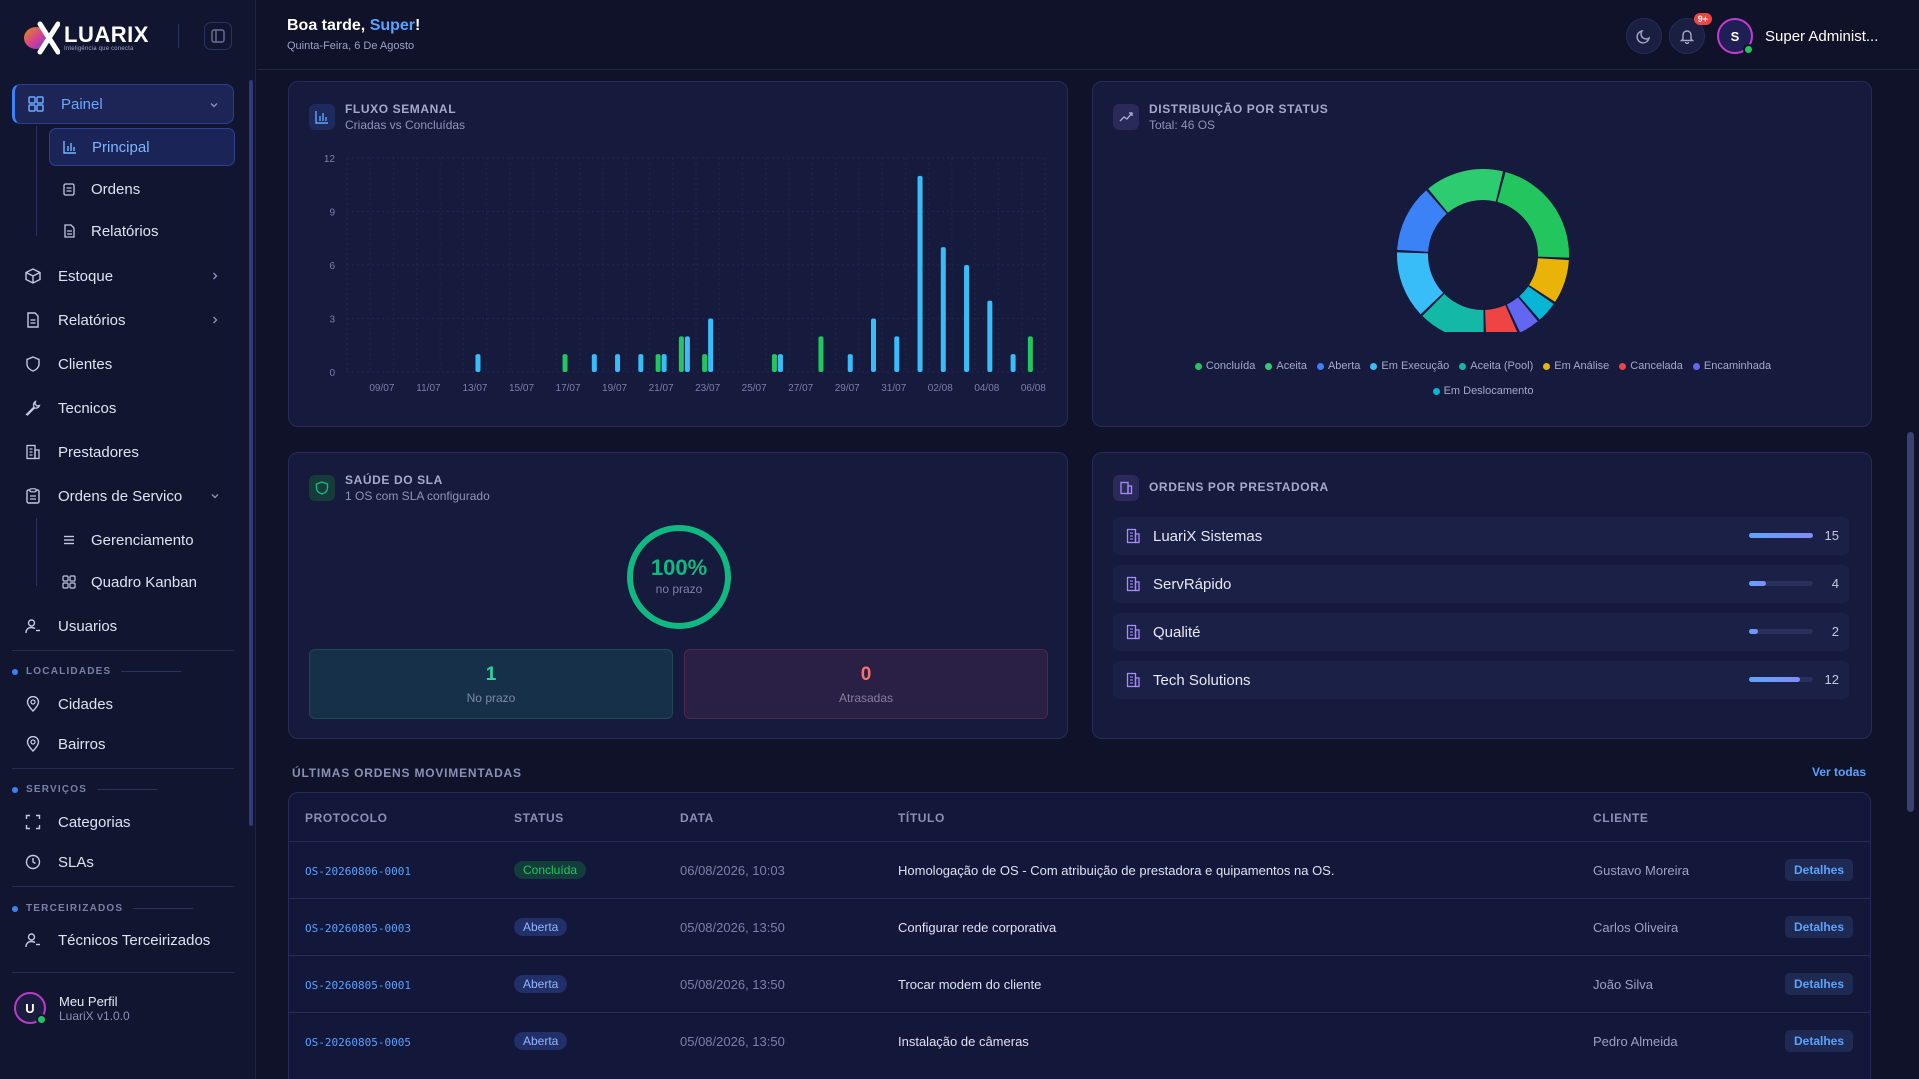 The image size is (1919, 1079). What do you see at coordinates (358, 1042) in the screenshot?
I see `protocol-link: OS-20260805-0005` at bounding box center [358, 1042].